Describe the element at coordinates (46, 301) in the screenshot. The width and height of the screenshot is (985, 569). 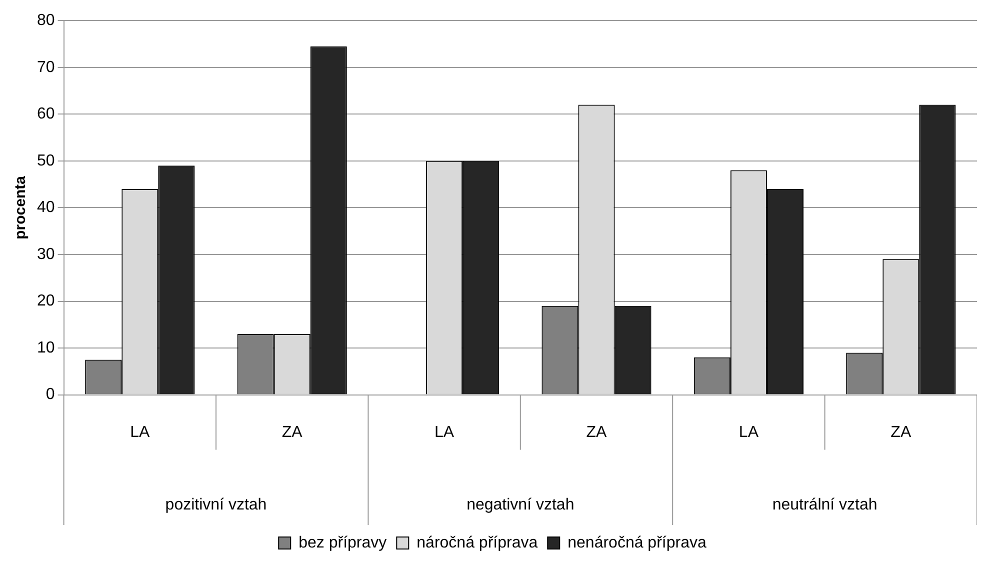
I see `y-tick-label: 20` at that location.